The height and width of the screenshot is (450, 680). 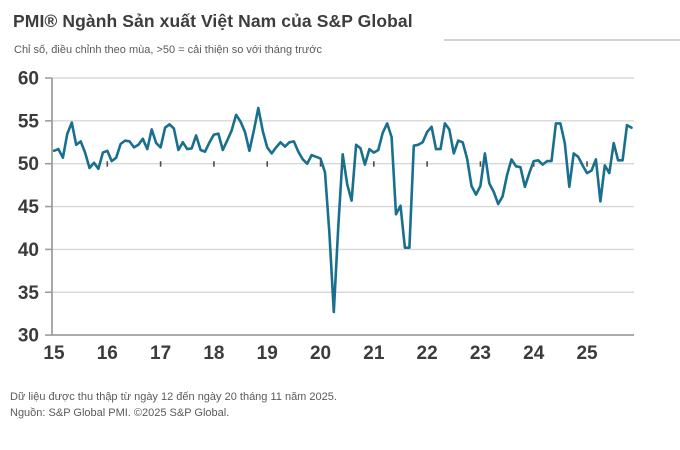 What do you see at coordinates (28, 336) in the screenshot?
I see `y-axis-tick-label-30: 30` at bounding box center [28, 336].